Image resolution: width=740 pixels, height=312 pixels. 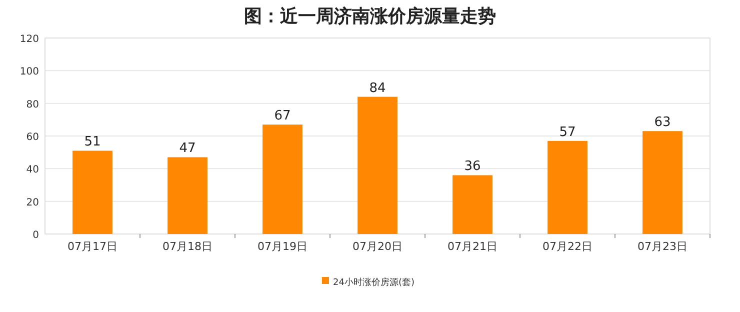 What do you see at coordinates (29, 72) in the screenshot?
I see `y-tick-label: 100` at bounding box center [29, 72].